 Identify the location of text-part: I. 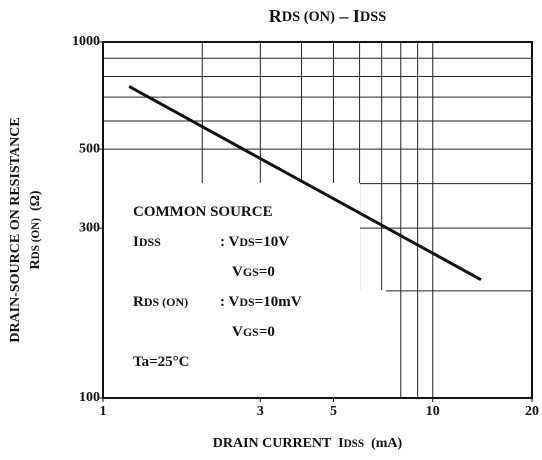
(136, 242).